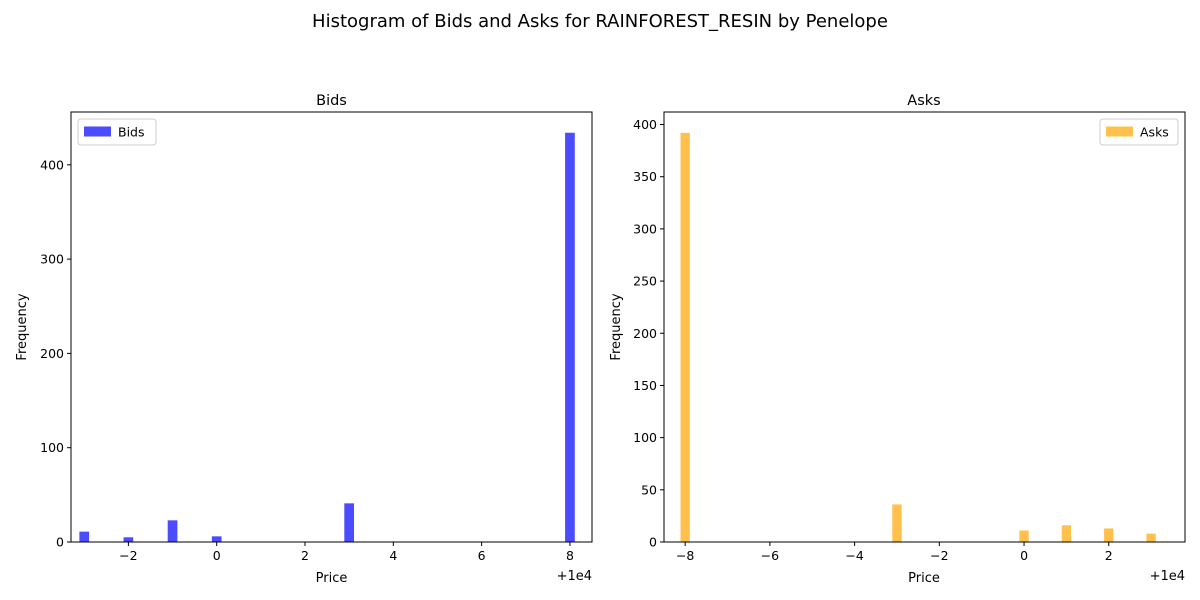  I want to click on asks-xlabel: Price, so click(924, 578).